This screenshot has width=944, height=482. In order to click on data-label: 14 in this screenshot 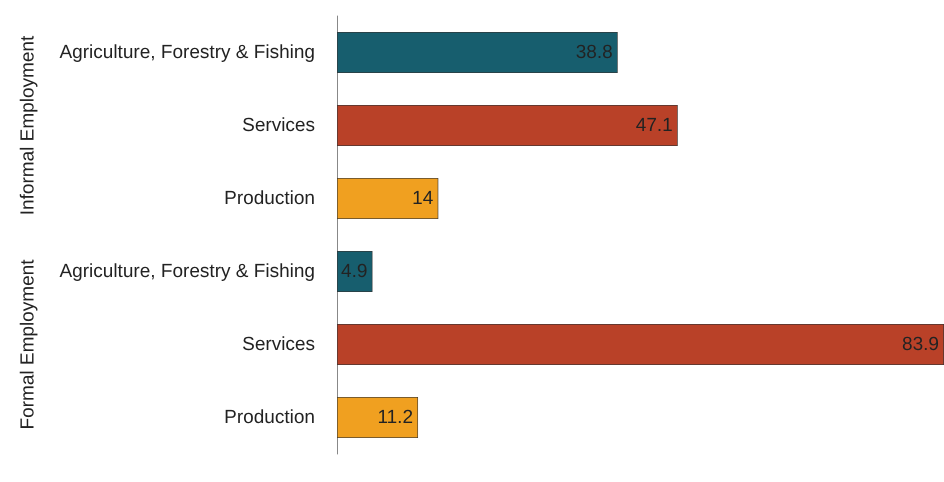, I will do `click(423, 198)`.